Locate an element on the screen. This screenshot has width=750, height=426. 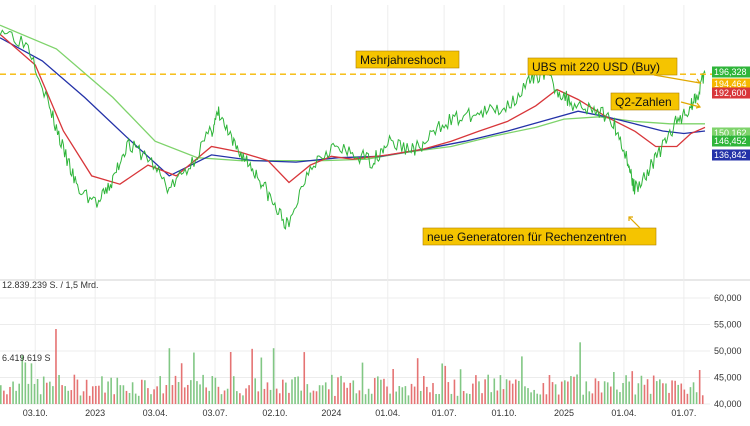
price-tag: 192,600 is located at coordinates (731, 93).